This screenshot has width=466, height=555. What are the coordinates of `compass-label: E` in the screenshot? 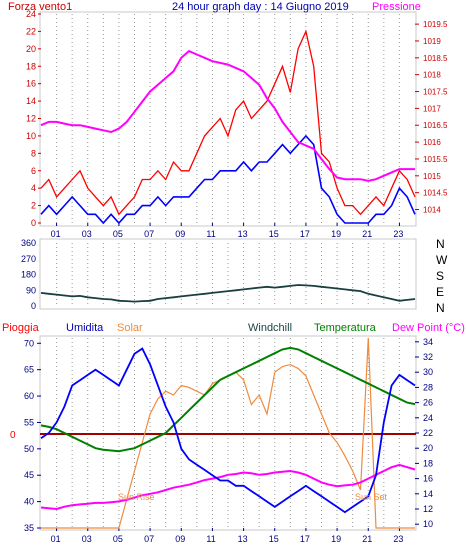 It's located at (440, 292).